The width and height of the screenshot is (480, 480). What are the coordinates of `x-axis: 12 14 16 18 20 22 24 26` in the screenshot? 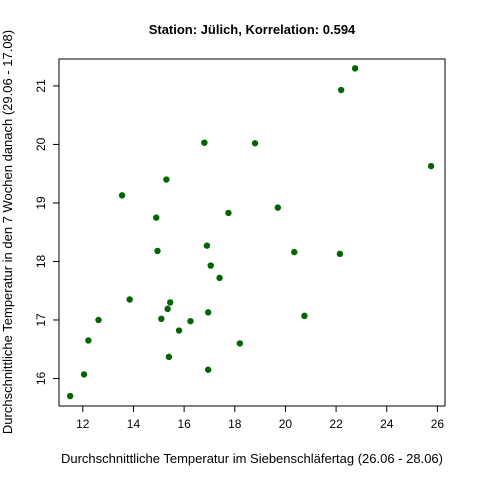 It's located at (260, 418).